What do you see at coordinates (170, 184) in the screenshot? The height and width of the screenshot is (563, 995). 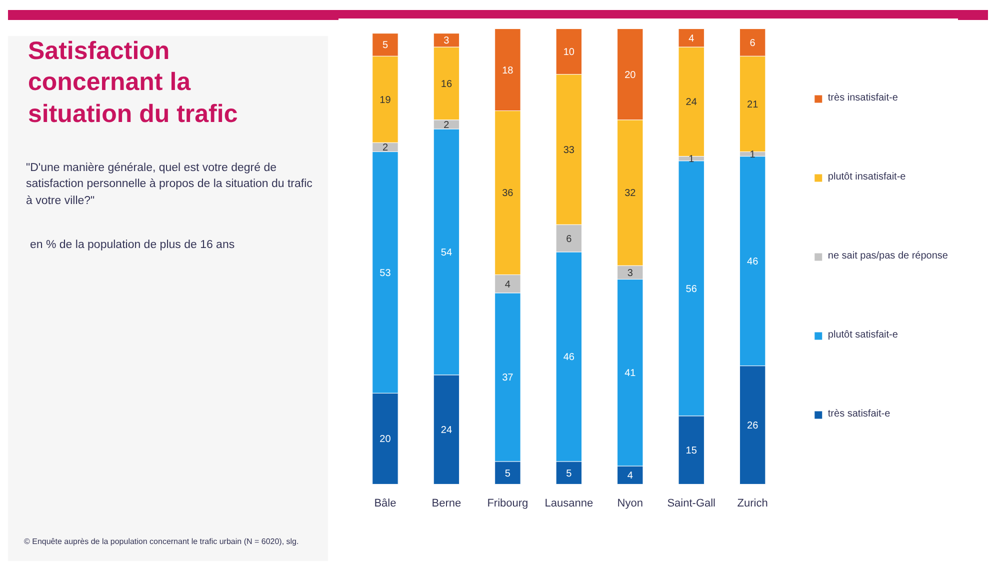 I see `text: "D'une manière générale, quel est votre degré de satisfaction personnelle à propos de la situation du trafic à votre ville?"` at bounding box center [170, 184].